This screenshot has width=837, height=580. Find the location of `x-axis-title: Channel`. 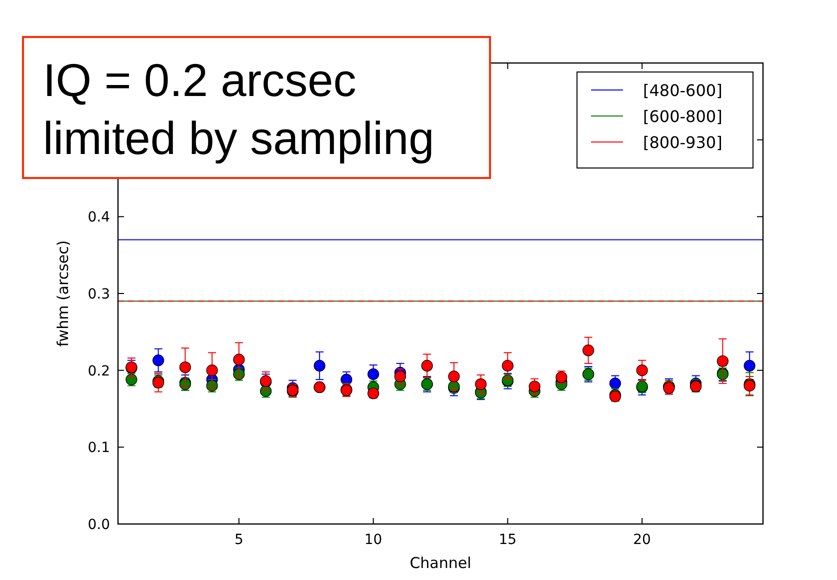

x-axis-title: Channel is located at coordinates (441, 563).